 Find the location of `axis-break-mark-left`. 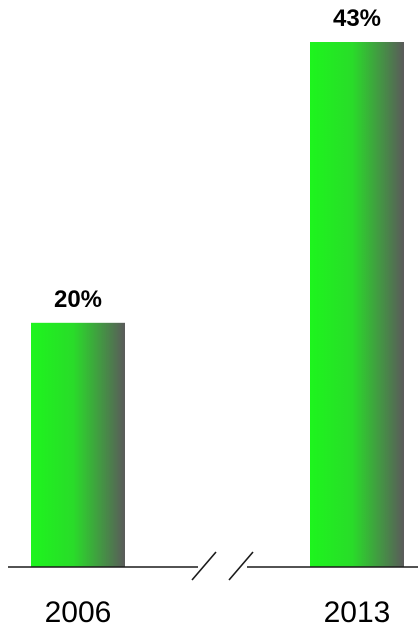

axis-break-mark-left is located at coordinates (204, 566).